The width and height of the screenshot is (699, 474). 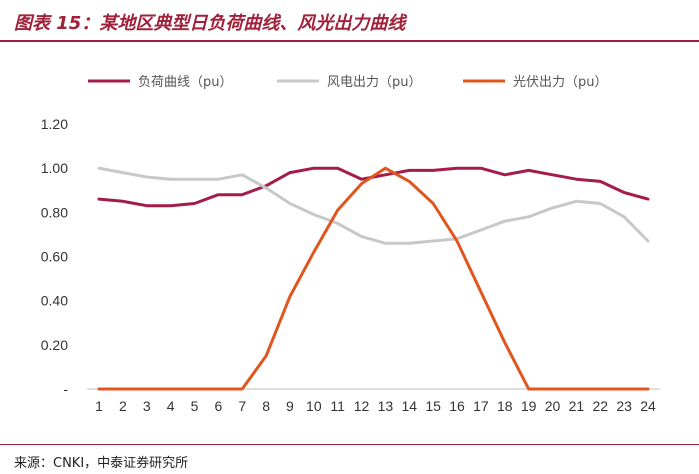 What do you see at coordinates (54, 345) in the screenshot?
I see `y-tick-label: 0.20` at bounding box center [54, 345].